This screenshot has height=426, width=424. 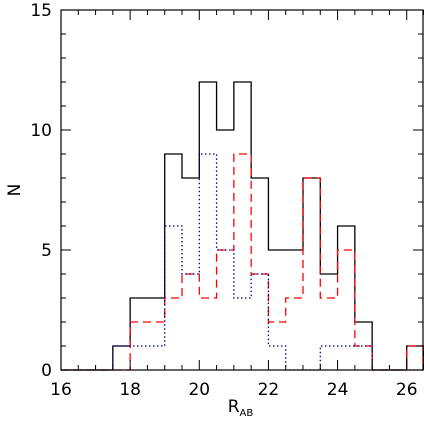 What do you see at coordinates (46, 251) in the screenshot?
I see `y-tick-label: 5` at bounding box center [46, 251].